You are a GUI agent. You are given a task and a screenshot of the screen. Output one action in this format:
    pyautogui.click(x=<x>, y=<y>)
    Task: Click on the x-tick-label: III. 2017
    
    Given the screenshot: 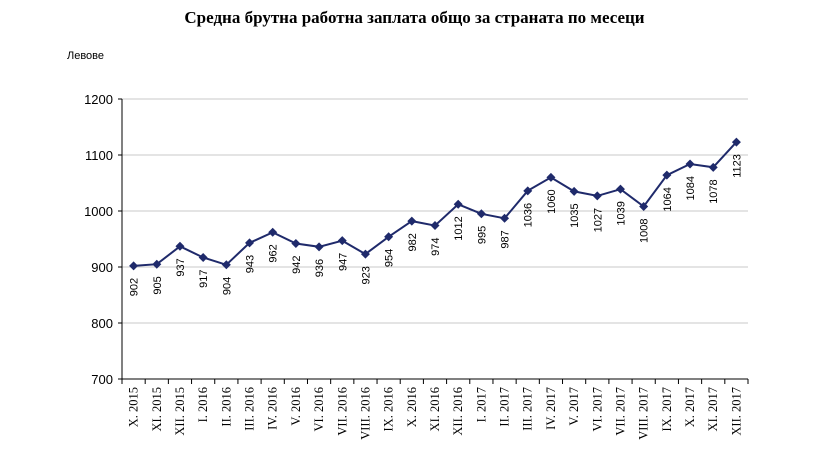 What is the action you would take?
    pyautogui.click(x=528, y=409)
    